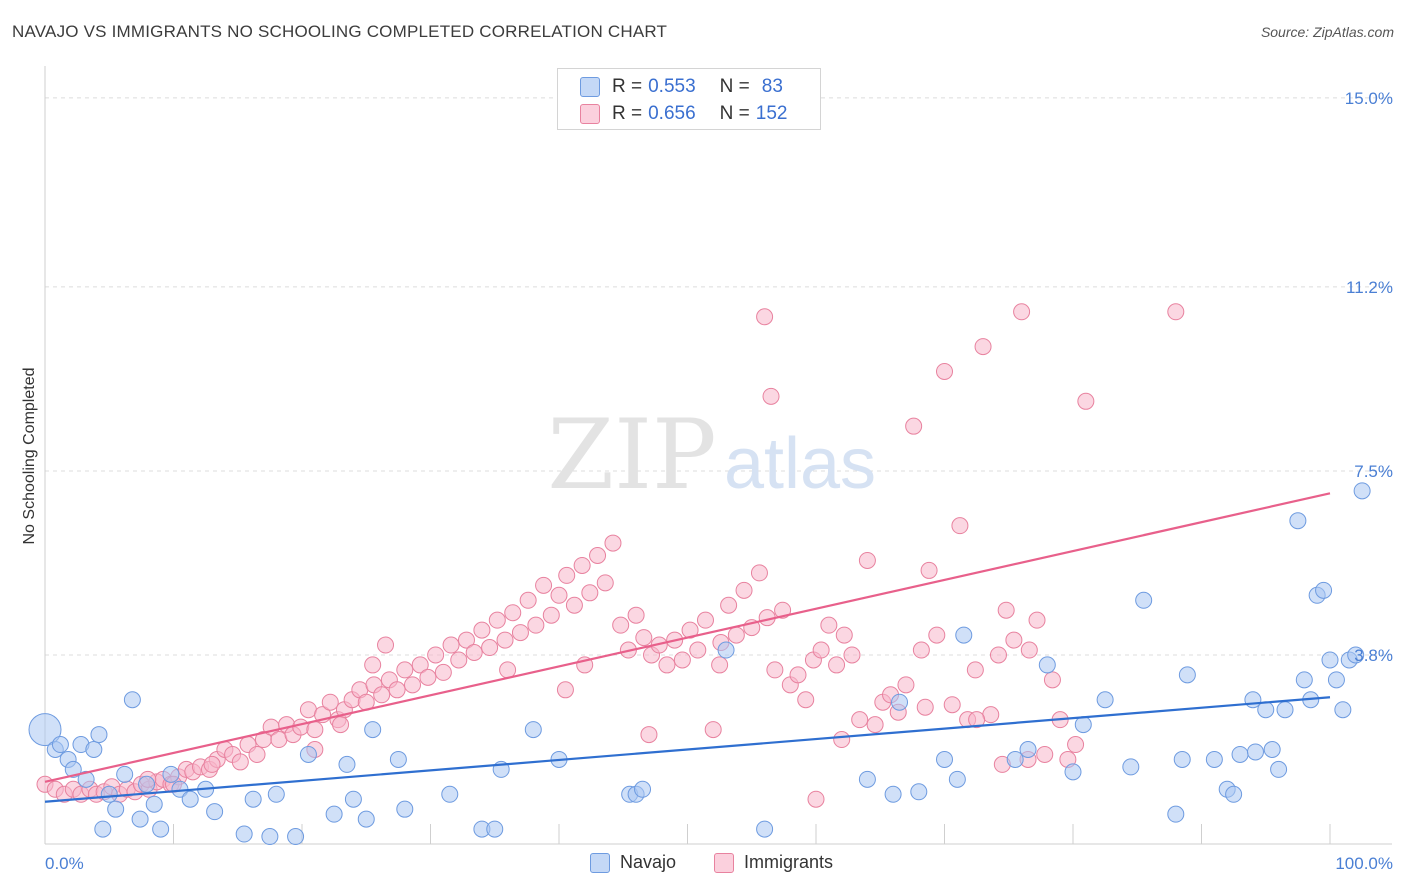 This screenshot has width=1406, height=892. What do you see at coordinates (29, 456) in the screenshot?
I see `y-axis-label: No Schooling Completed` at bounding box center [29, 456].